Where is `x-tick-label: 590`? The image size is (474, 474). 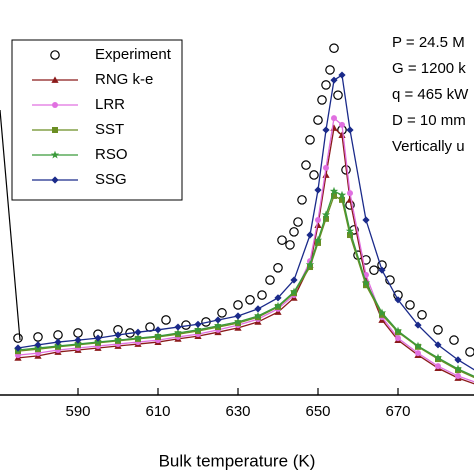 x-tick-label: 590 is located at coordinates (77, 411).